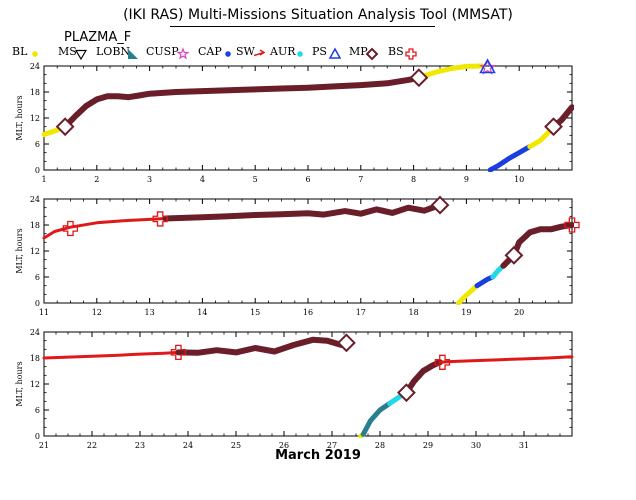  What do you see at coordinates (20, 51) in the screenshot?
I see `legend-label-bl: BL` at bounding box center [20, 51].